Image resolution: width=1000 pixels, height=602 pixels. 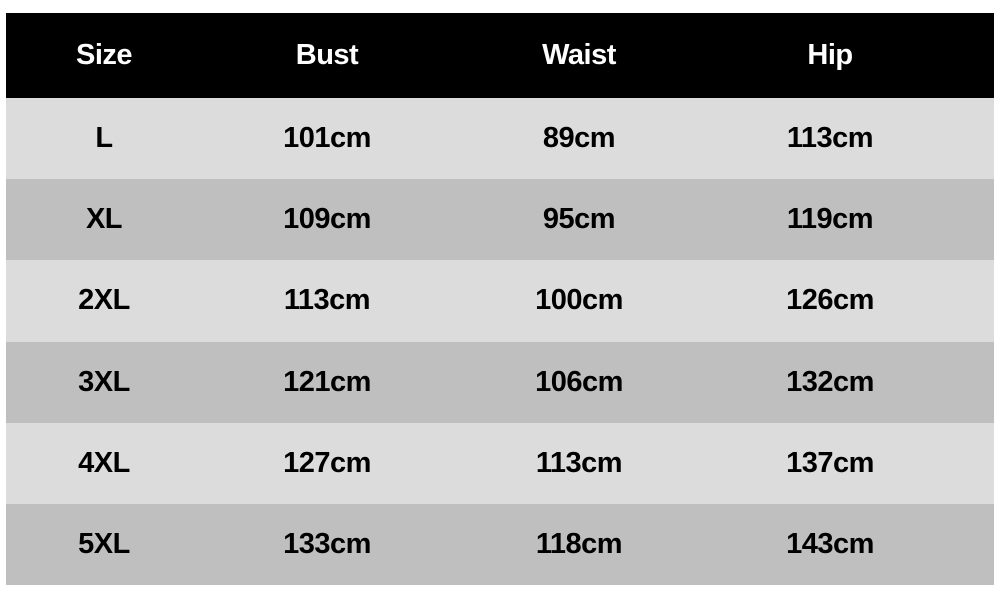 I want to click on cell-hip: 126cm, so click(x=830, y=300).